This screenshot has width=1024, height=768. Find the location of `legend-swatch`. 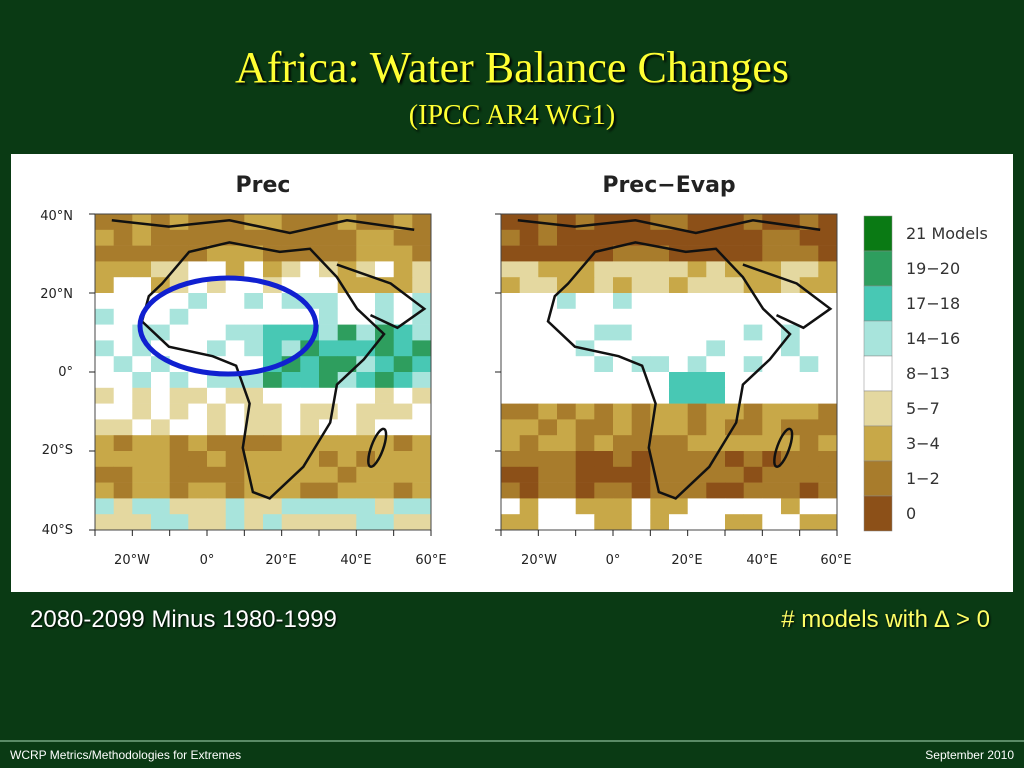

legend-swatch is located at coordinates (878, 268).